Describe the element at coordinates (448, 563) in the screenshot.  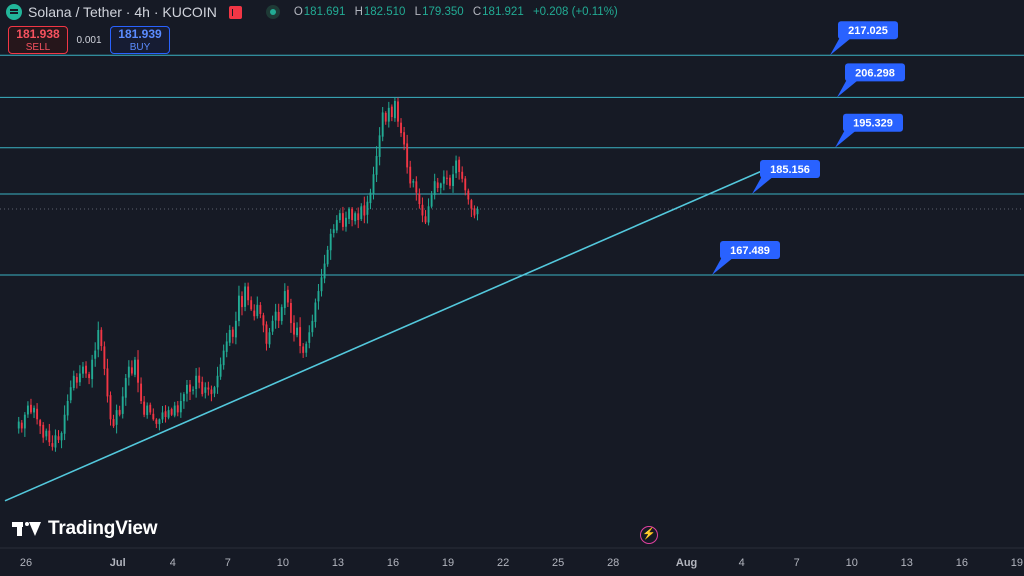
I see `x-tick-label: 19` at that location.